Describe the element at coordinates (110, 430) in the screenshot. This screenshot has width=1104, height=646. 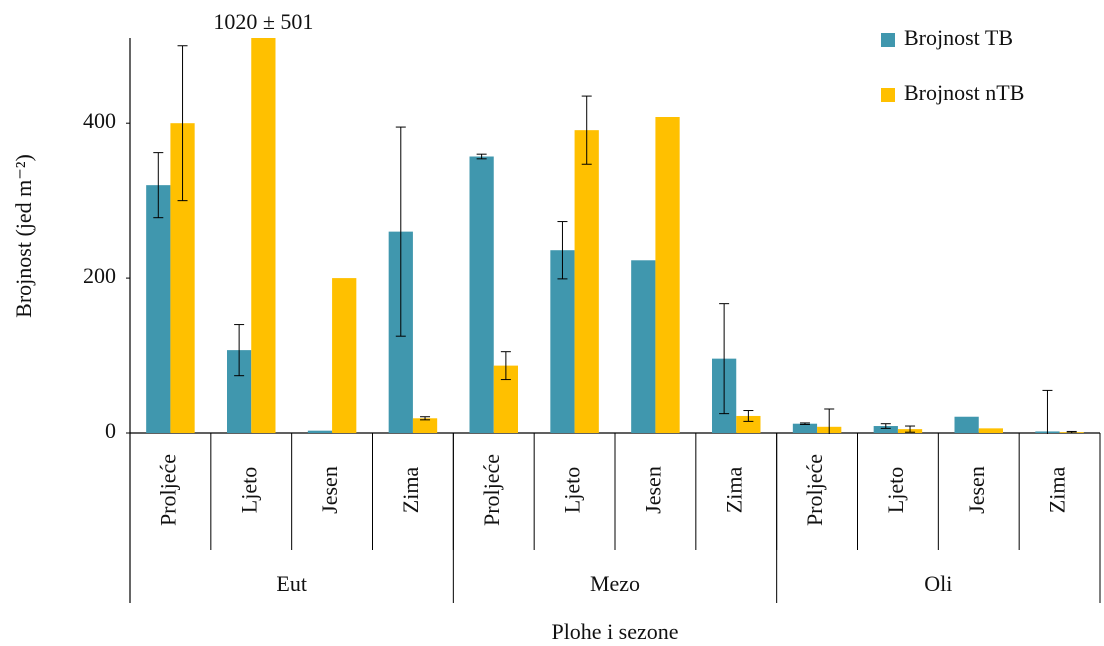
I see `y-tick-label: 0` at that location.